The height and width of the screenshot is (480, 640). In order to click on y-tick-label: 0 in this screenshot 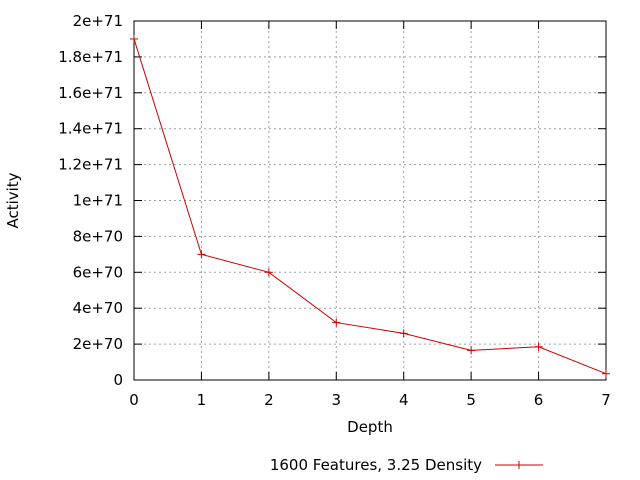, I will do `click(118, 380)`.